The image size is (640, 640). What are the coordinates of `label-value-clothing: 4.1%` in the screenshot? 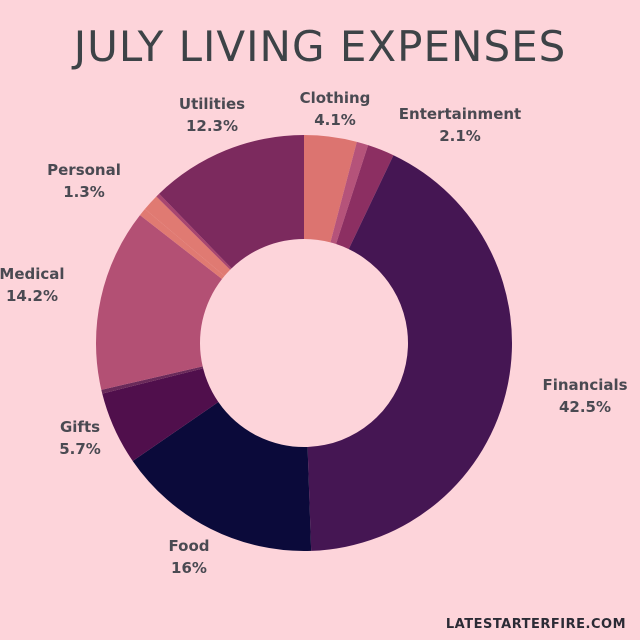 It's located at (335, 120).